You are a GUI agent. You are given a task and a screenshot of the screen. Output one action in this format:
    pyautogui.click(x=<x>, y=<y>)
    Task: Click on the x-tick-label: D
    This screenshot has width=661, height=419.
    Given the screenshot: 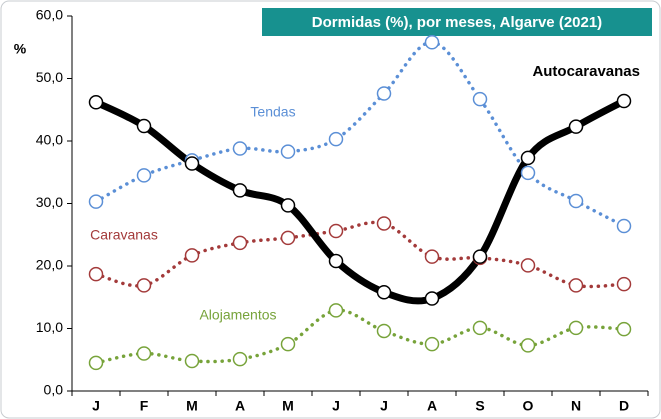 What is the action you would take?
    pyautogui.click(x=624, y=406)
    